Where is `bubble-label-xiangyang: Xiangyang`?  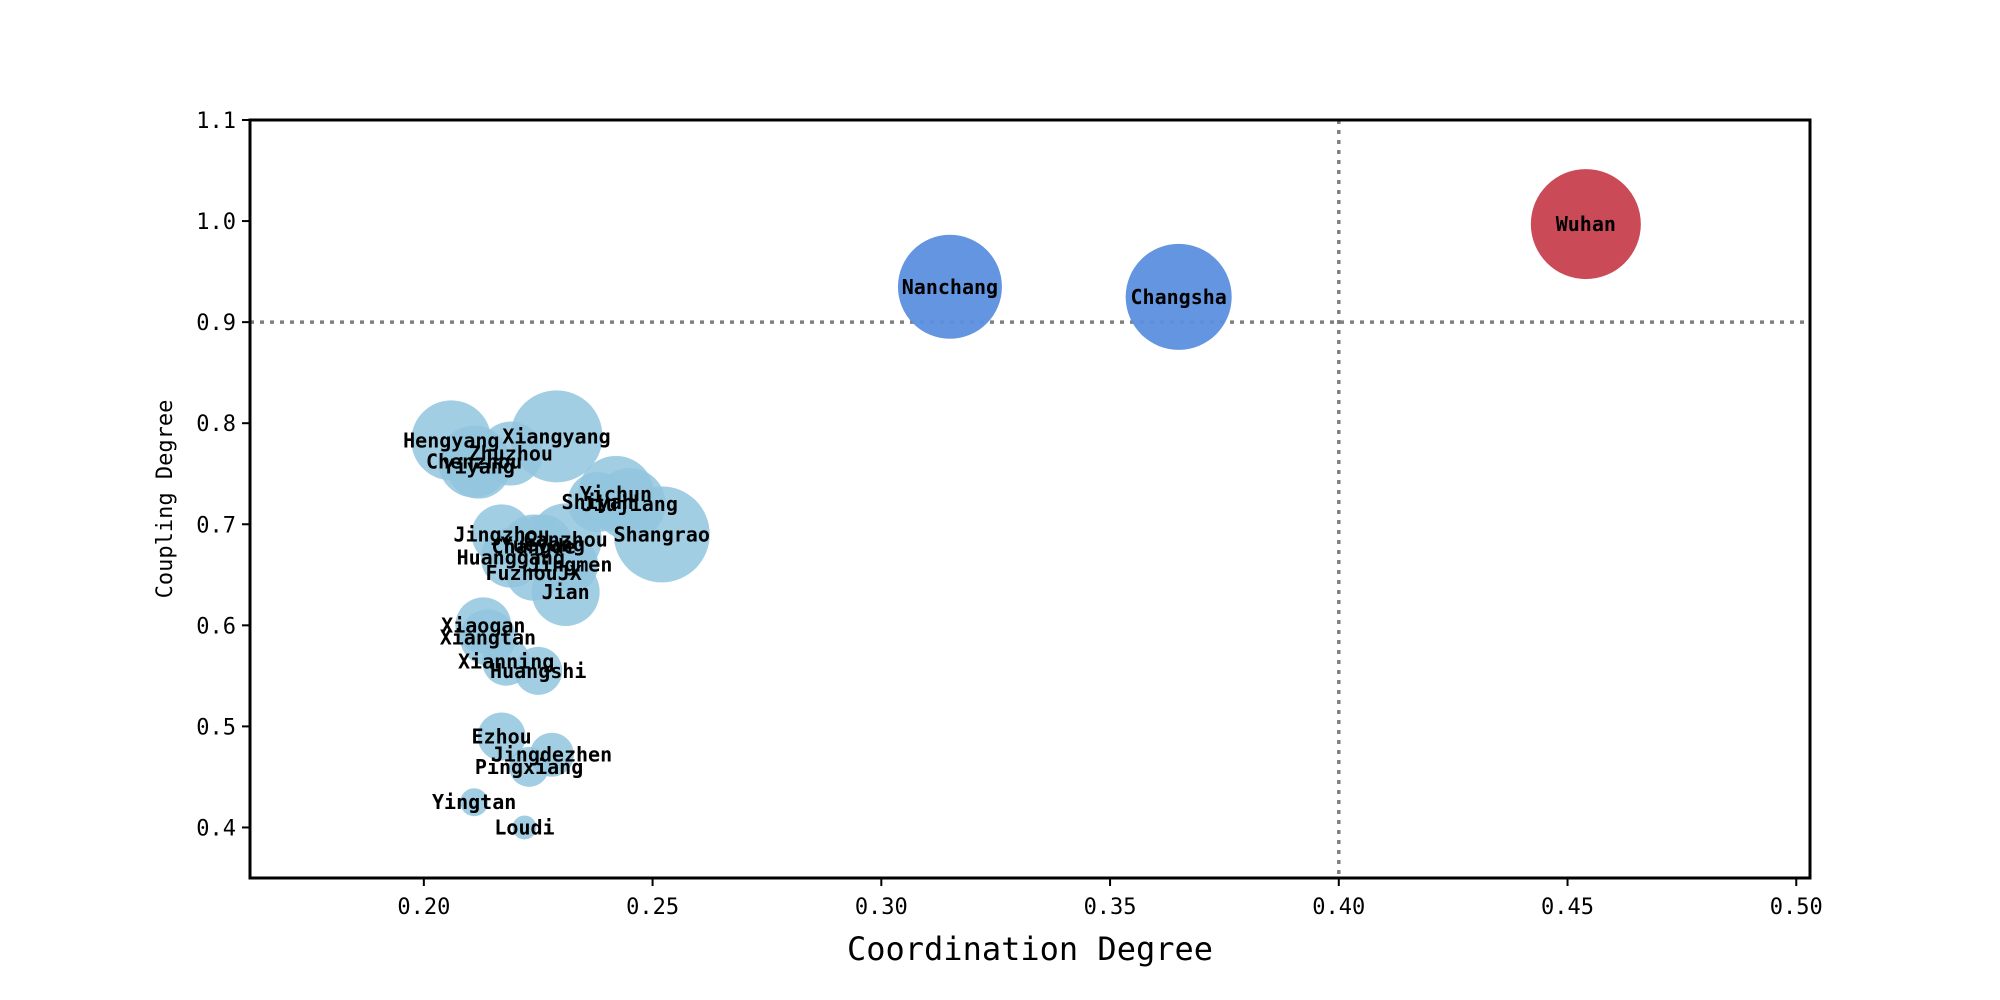 bubble-label-xiangyang: Xiangyang is located at coordinates (556, 436).